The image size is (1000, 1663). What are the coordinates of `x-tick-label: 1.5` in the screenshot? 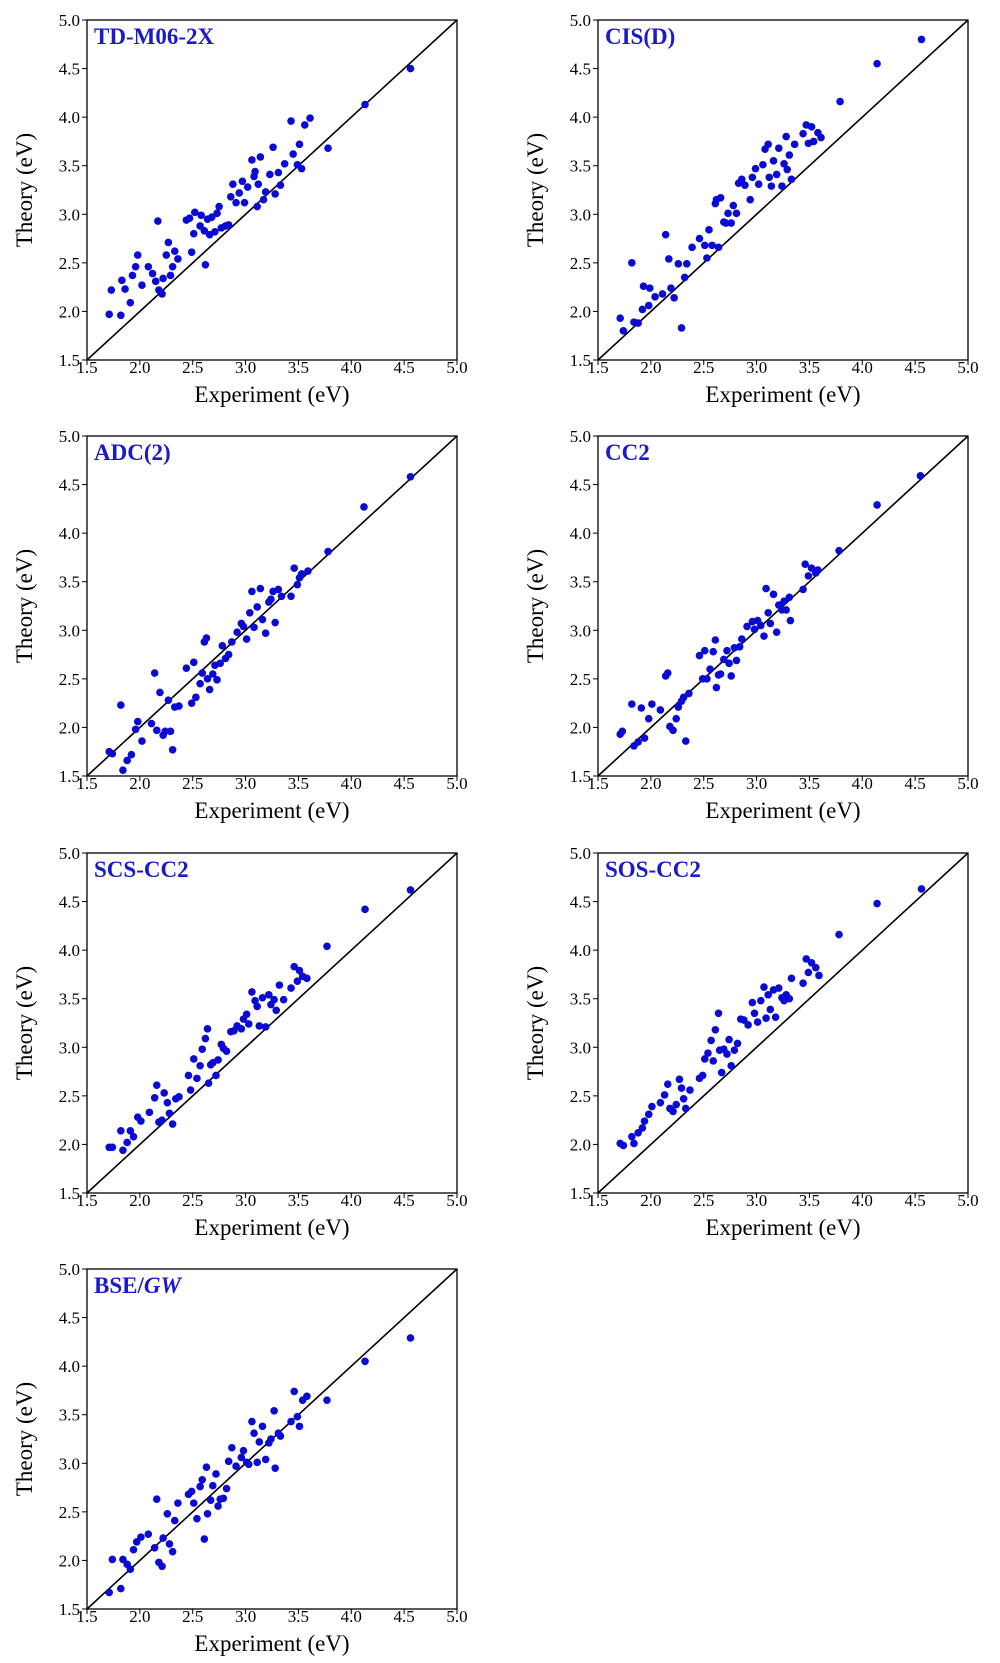 It's located at (597, 1200).